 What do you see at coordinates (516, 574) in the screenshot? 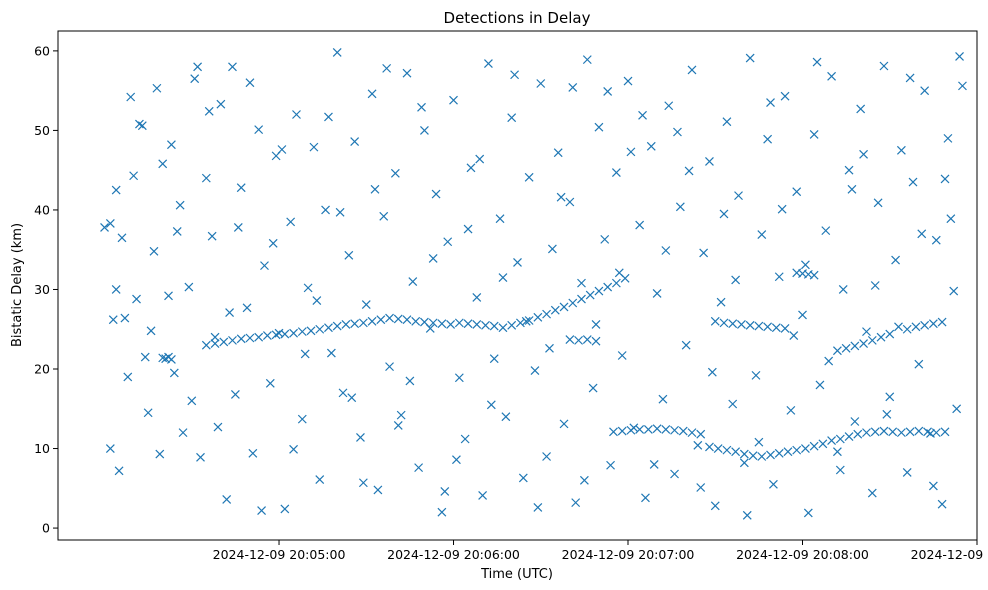
I see `x-axis-label: Time (UTC)` at bounding box center [516, 574].